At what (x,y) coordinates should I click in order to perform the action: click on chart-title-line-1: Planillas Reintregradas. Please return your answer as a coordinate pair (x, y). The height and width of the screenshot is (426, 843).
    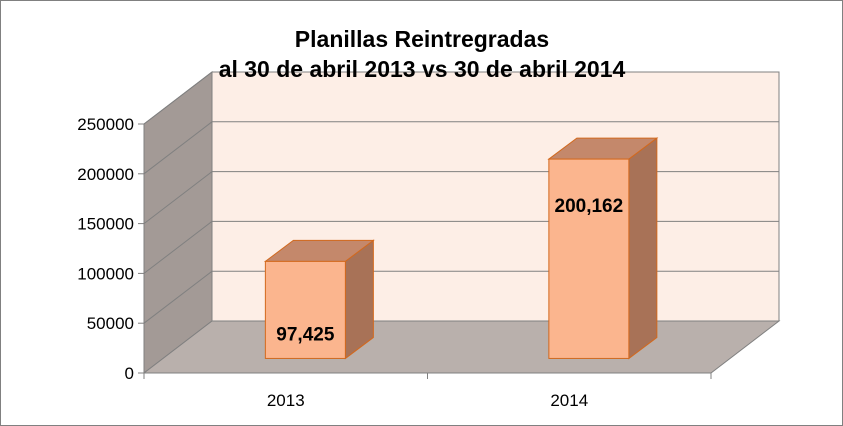
    Looking at the image, I should click on (422, 39).